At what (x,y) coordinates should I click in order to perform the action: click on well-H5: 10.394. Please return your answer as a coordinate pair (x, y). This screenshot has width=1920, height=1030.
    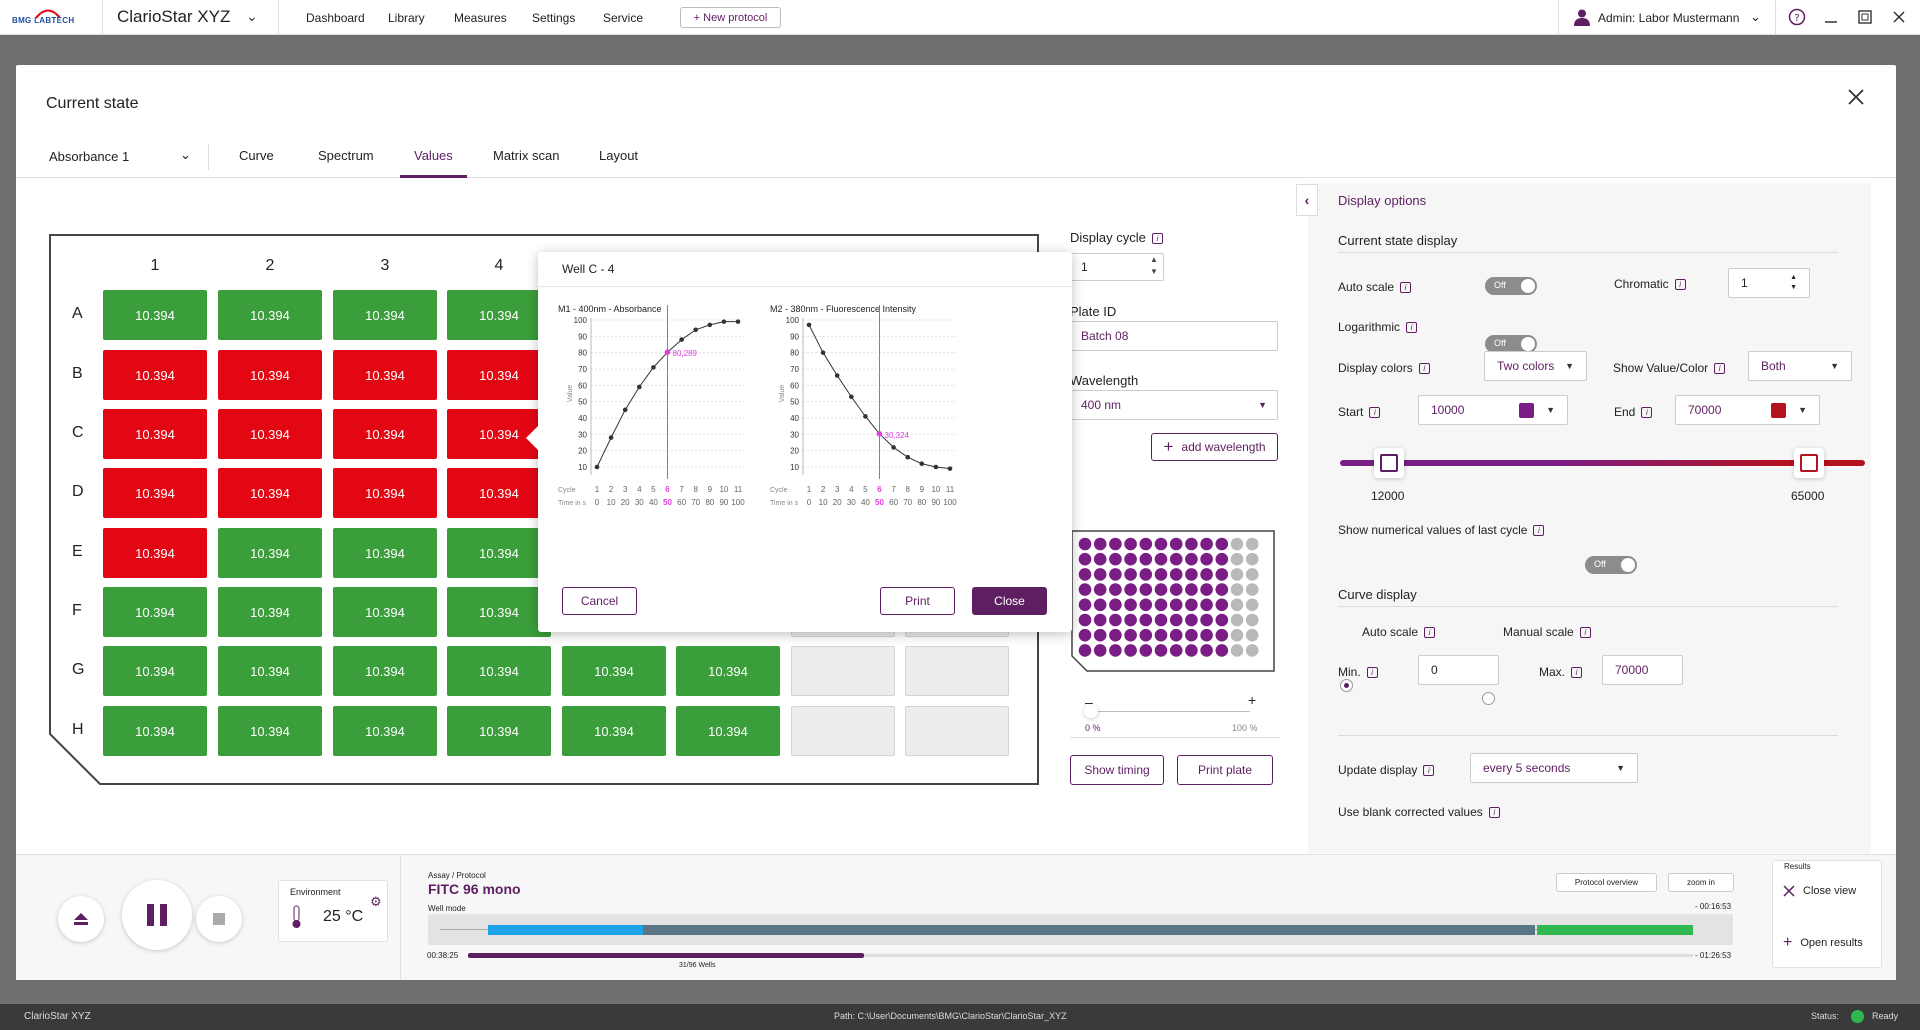
    Looking at the image, I should click on (614, 731).